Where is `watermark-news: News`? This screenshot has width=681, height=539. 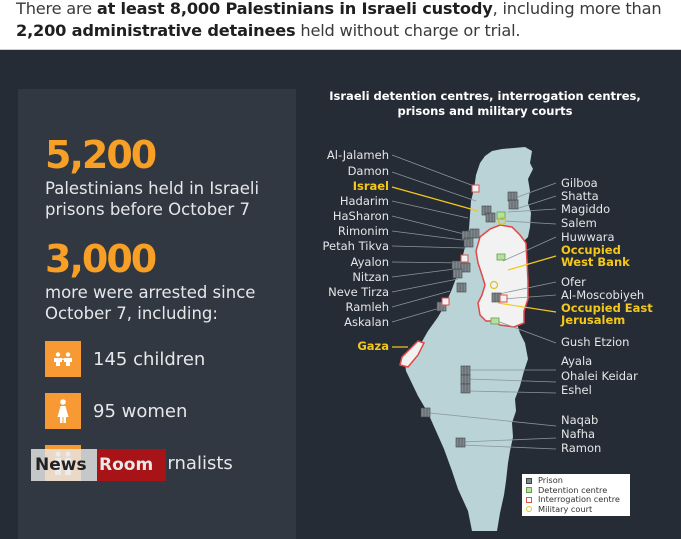 watermark-news: News is located at coordinates (64, 465).